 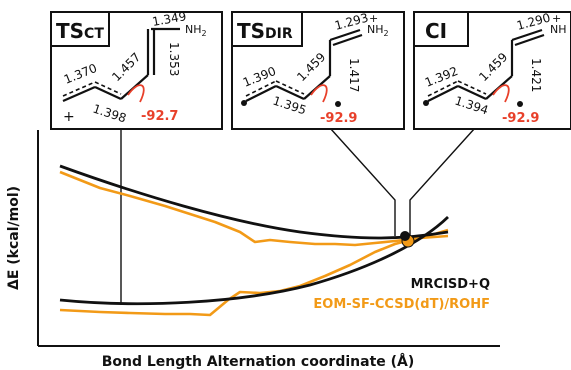 What do you see at coordinates (558, 29) in the screenshot?
I see `terminal-group: NH` at bounding box center [558, 29].